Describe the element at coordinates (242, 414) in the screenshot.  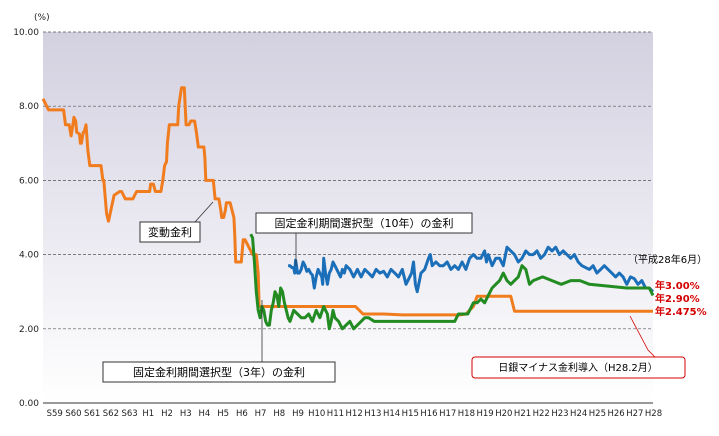
I see `x-tick-label: H6` at that location.